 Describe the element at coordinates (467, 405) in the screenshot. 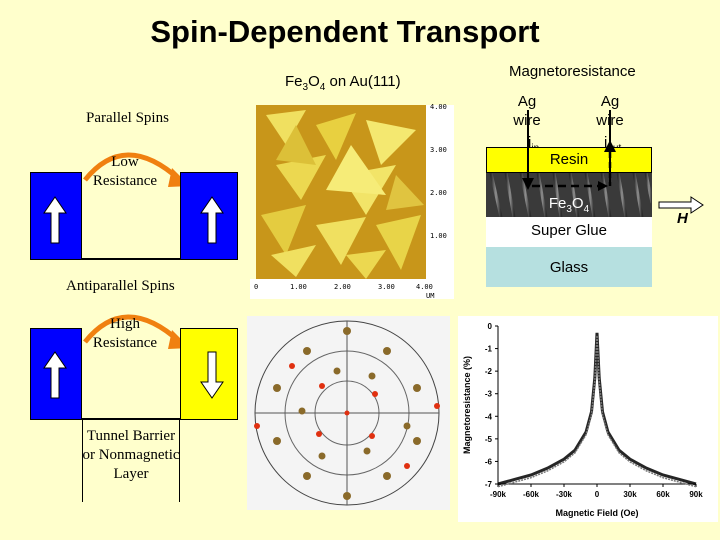

I see `y-axis-label: Magnetoresistance (%)` at that location.